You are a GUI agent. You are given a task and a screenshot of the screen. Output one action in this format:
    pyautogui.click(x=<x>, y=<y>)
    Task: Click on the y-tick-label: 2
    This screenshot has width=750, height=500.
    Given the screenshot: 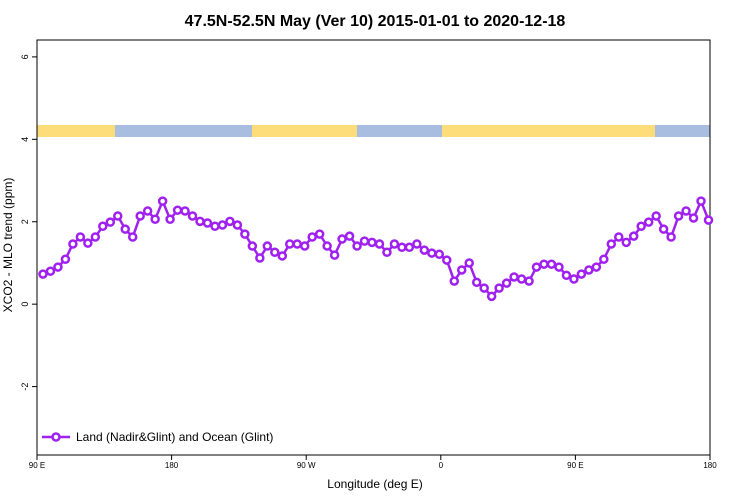 What is the action you would take?
    pyautogui.click(x=25, y=221)
    